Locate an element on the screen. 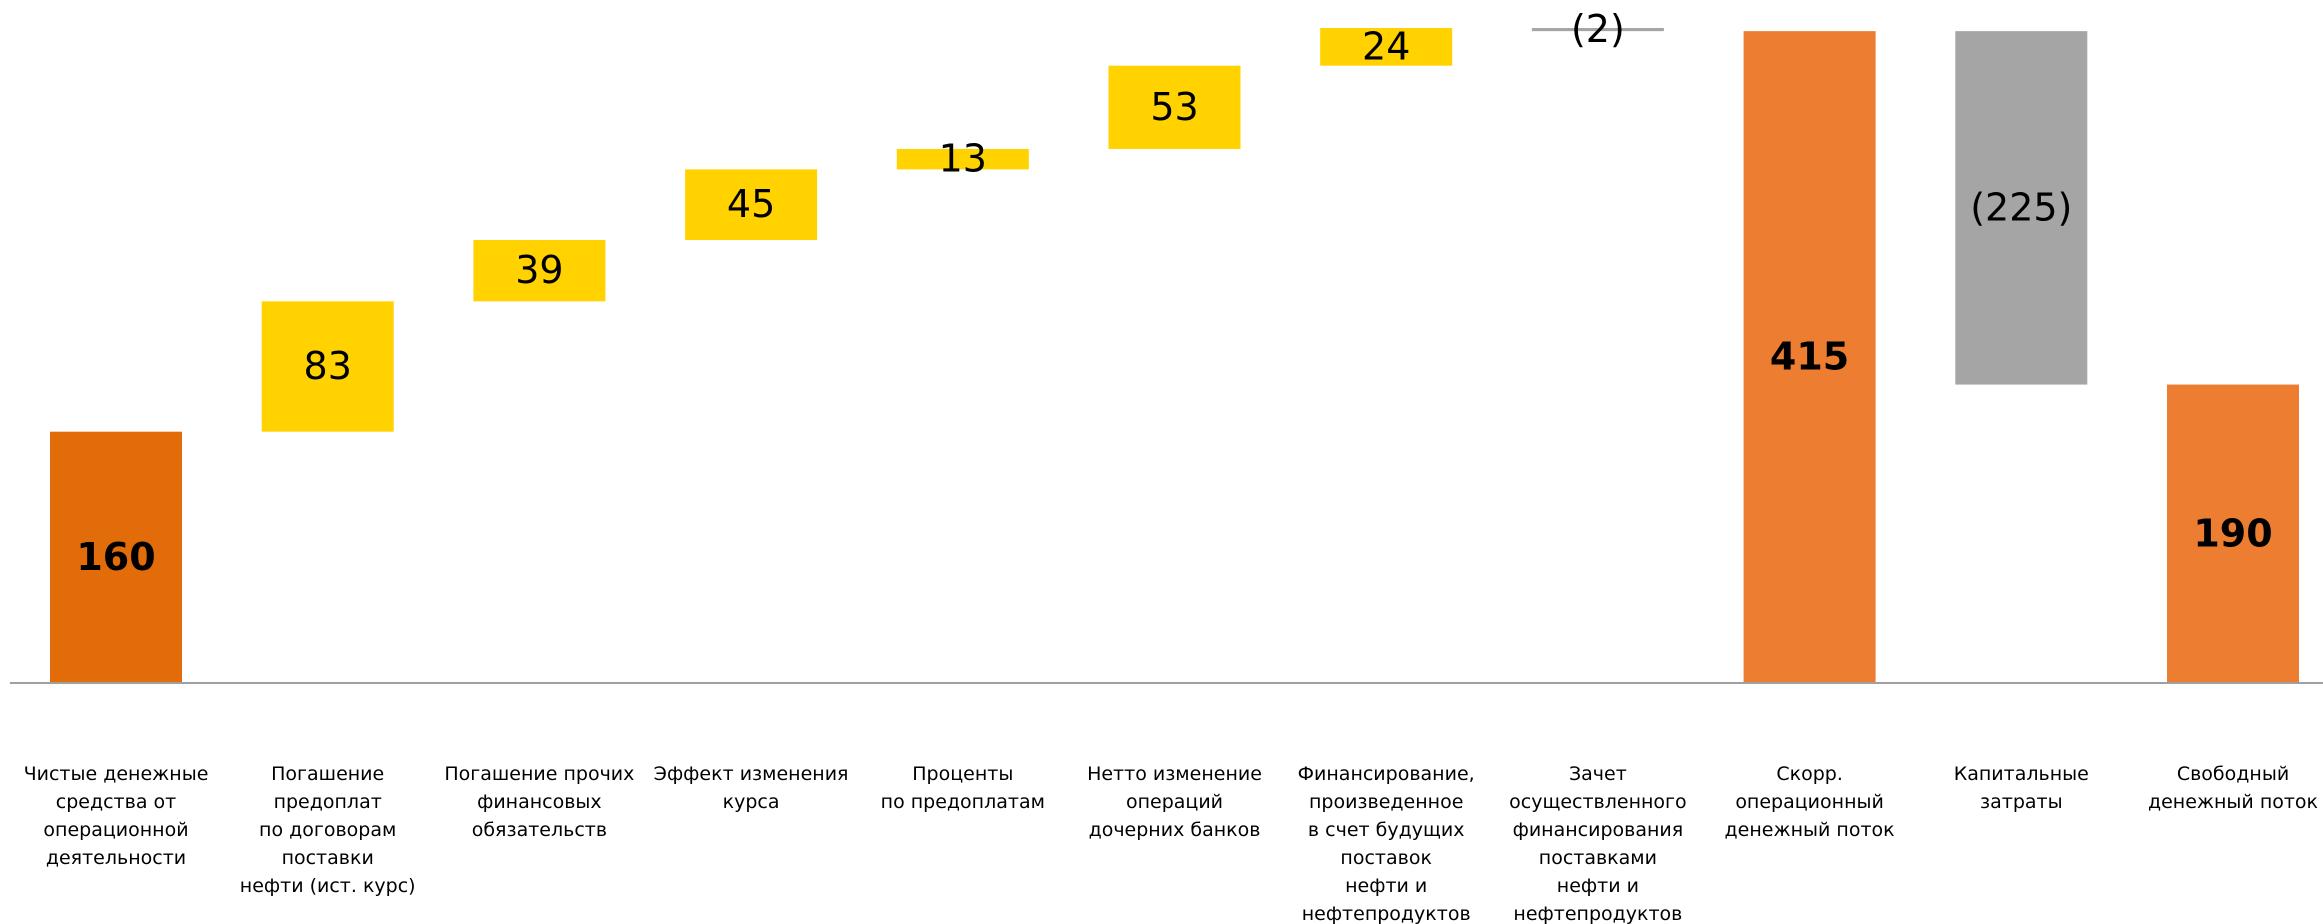  data-label: 39 is located at coordinates (539, 270).